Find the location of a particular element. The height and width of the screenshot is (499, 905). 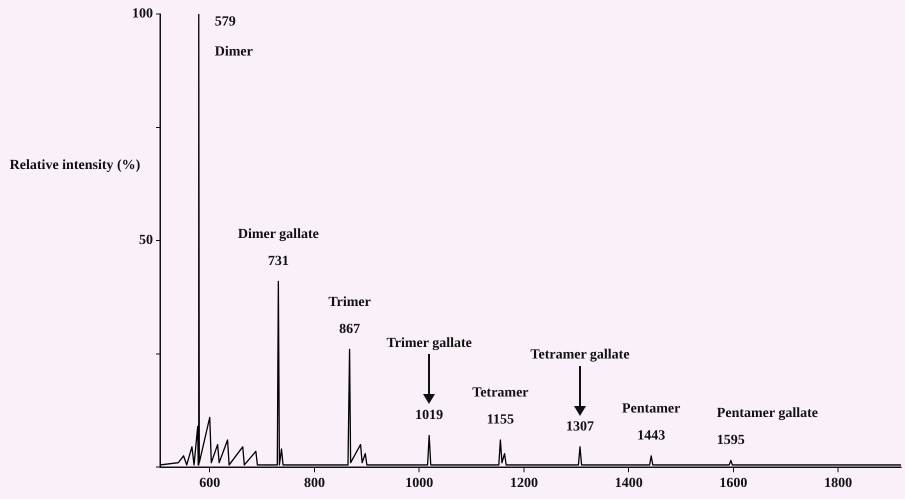

x-tick-label: 1800 is located at coordinates (838, 484).